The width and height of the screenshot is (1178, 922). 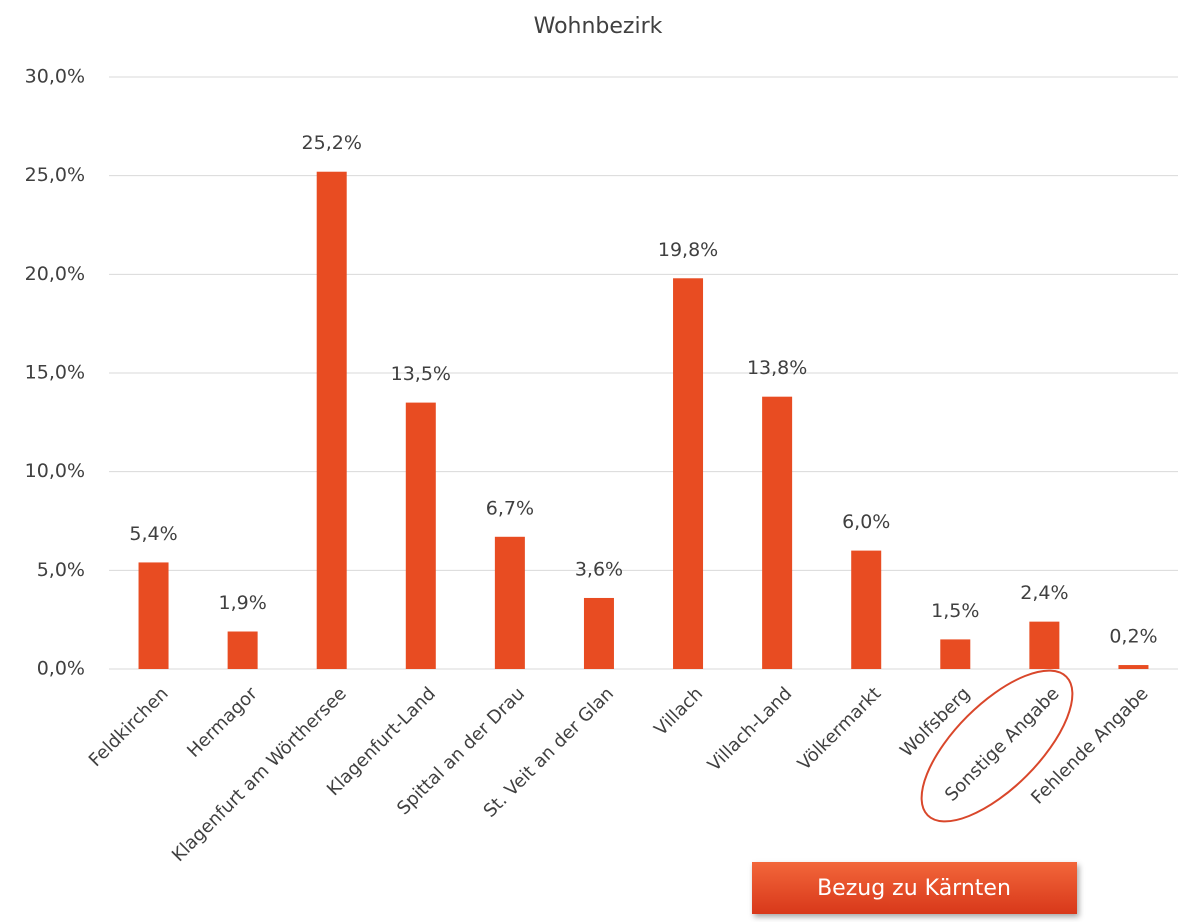 What do you see at coordinates (332, 143) in the screenshot?
I see `value-label: 25,2%` at bounding box center [332, 143].